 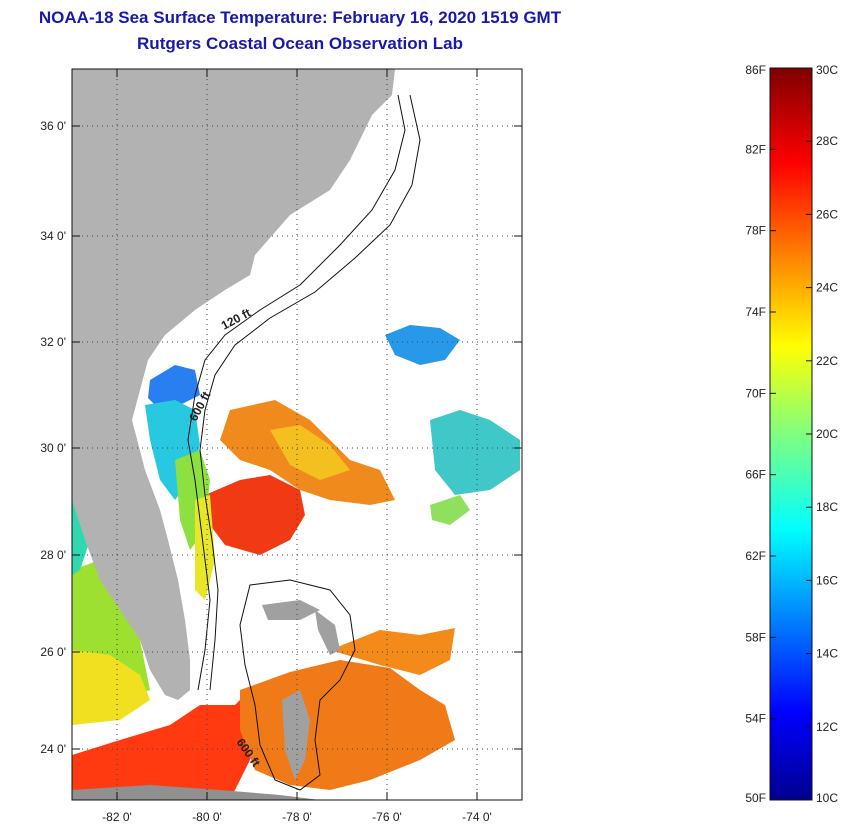 I want to click on colorbar-label-f: 70F, so click(x=755, y=393).